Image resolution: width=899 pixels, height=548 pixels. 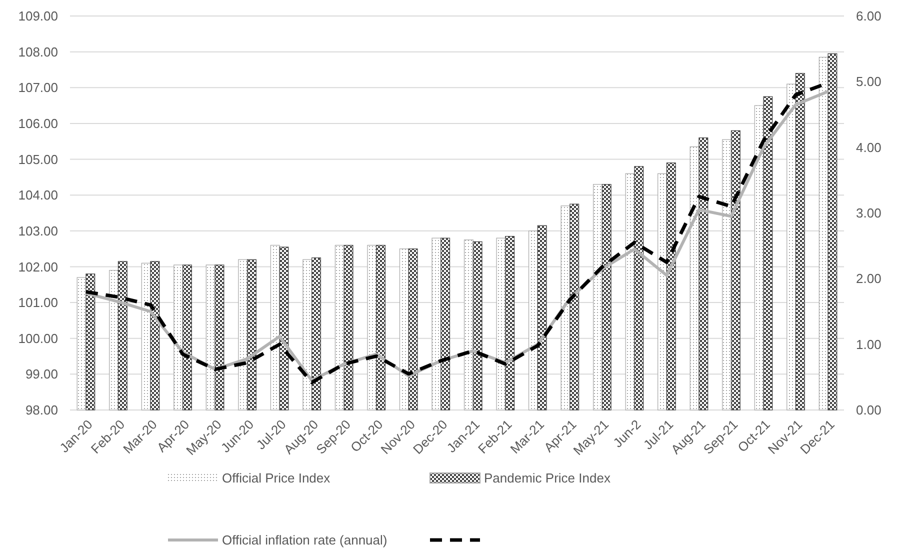 I want to click on y-tick-label: 106.00, so click(x=38, y=124).